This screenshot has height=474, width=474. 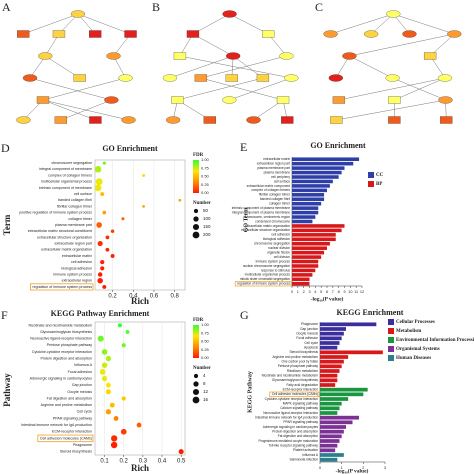 I want to click on y-tick-label: ECM-receptor interaction, so click(x=72, y=432).